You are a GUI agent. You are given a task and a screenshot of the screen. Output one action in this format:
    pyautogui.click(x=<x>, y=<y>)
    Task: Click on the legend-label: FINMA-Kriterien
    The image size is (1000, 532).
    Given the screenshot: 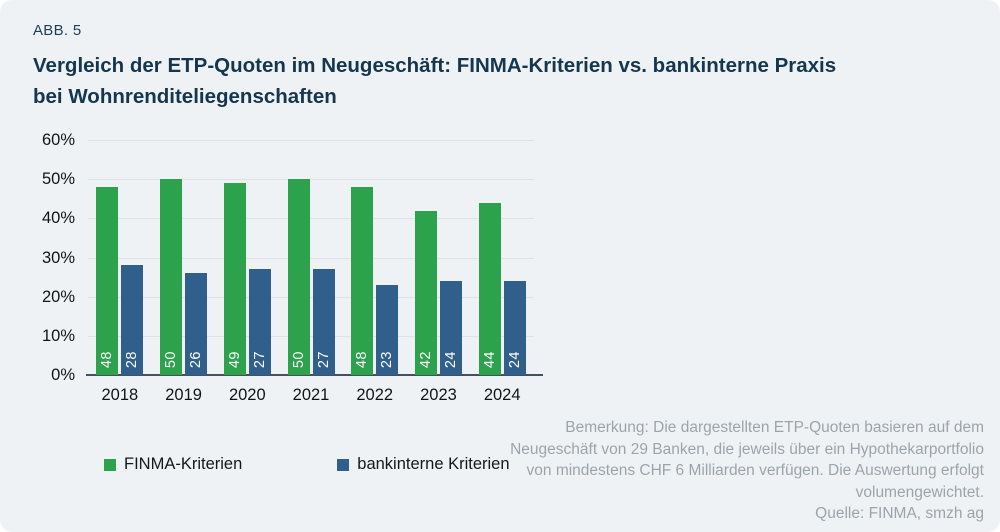 What is the action you would take?
    pyautogui.click(x=183, y=464)
    